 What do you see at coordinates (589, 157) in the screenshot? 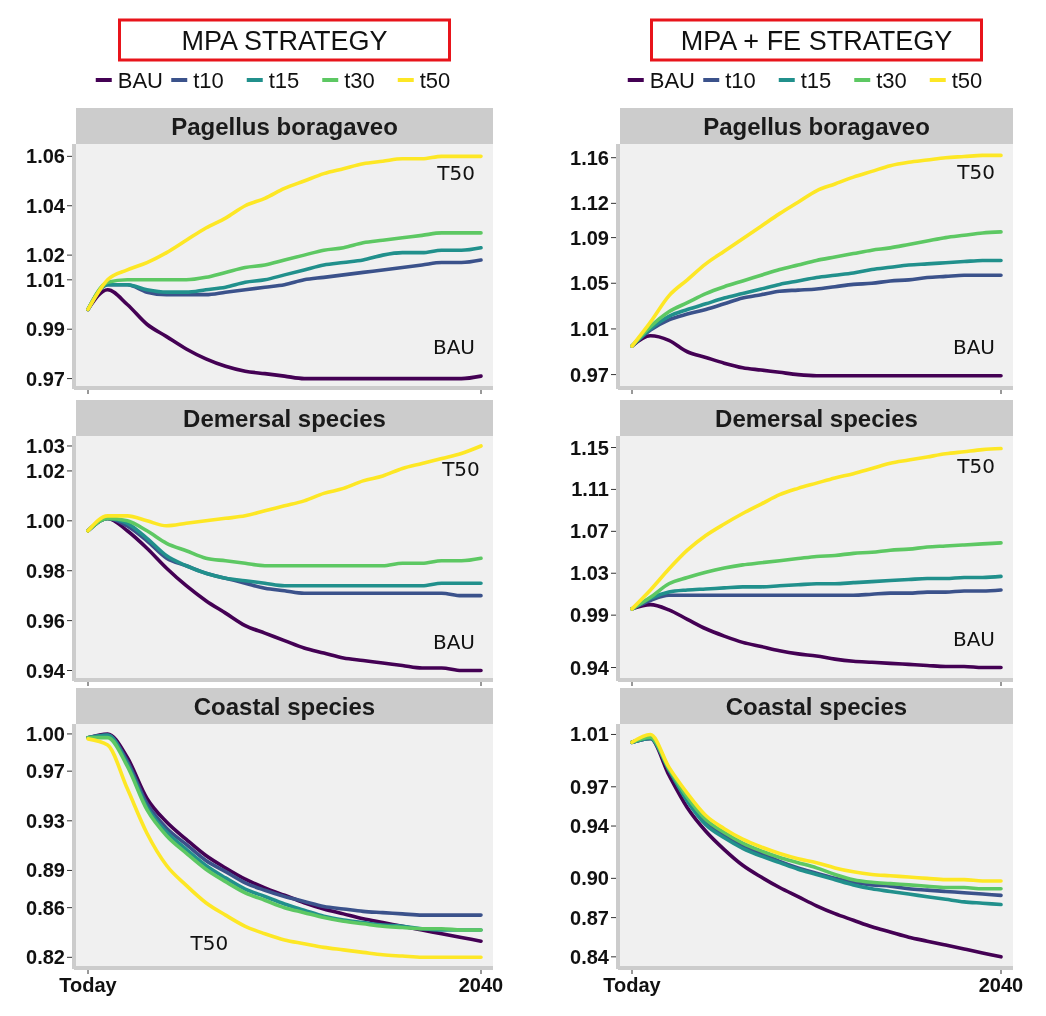
I see `y-tick-label: 1.16` at bounding box center [589, 157].